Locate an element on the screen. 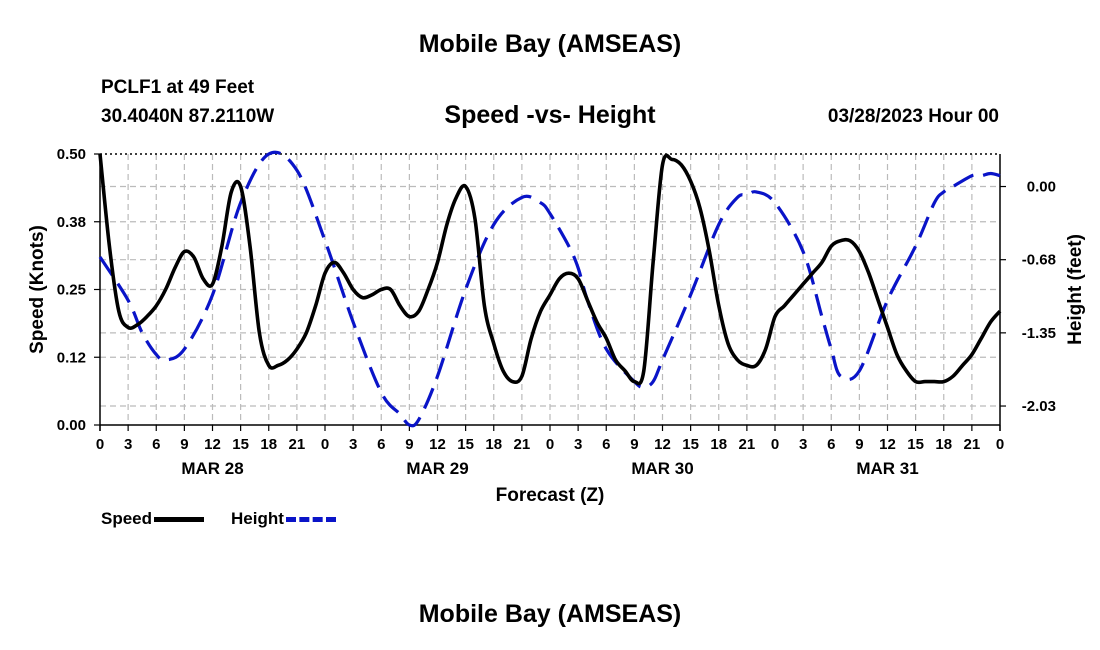 This screenshot has width=1100, height=650. y-tick-label: 0.25 is located at coordinates (71, 290).